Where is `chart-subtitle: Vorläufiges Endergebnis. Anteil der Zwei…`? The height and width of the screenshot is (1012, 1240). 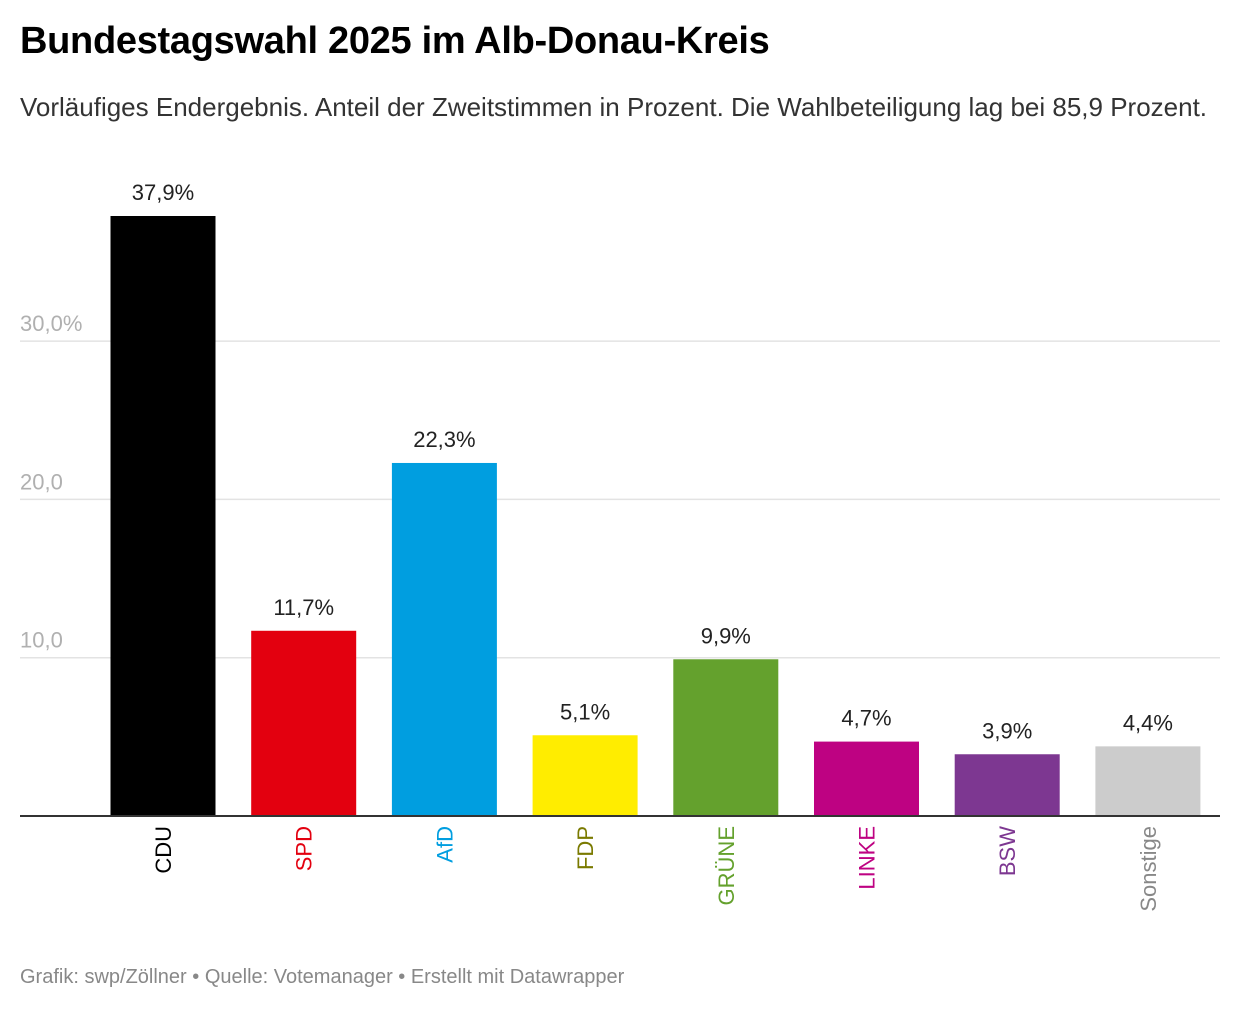 chart-subtitle: Vorläufiges Endergebnis. Anteil der Zwei… is located at coordinates (614, 107).